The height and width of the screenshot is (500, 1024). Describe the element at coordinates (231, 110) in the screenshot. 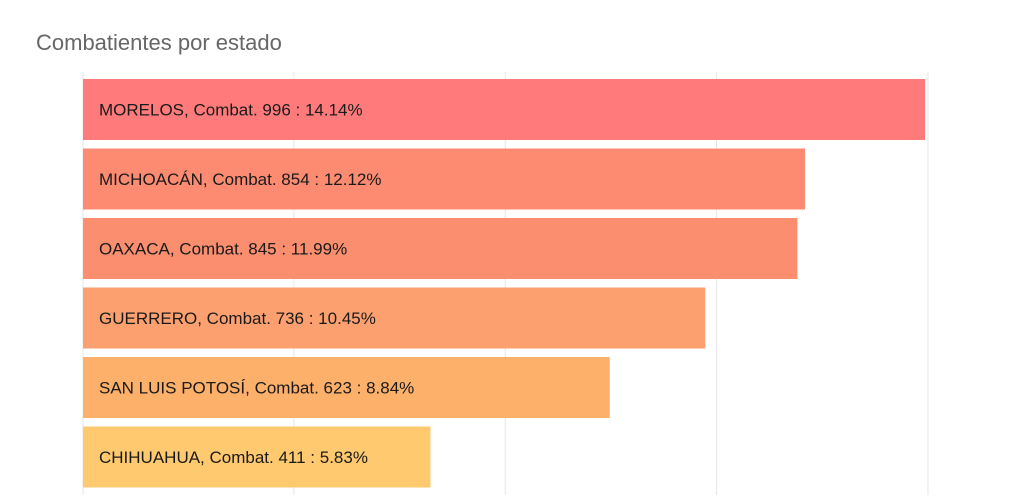

I see `bar-label: MORELOS, Combat. 996 : 14.14%` at that location.